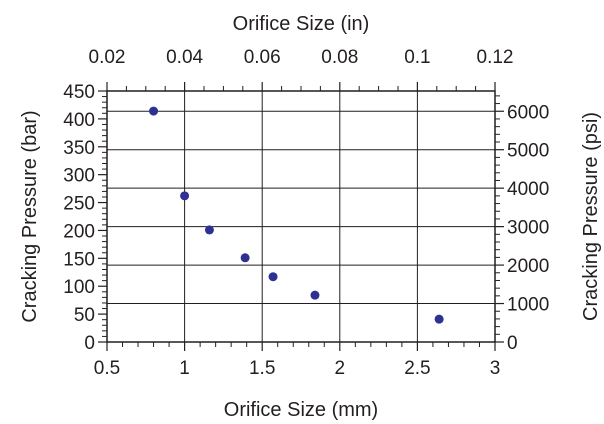 This screenshot has height=424, width=604. What do you see at coordinates (107, 368) in the screenshot?
I see `x-tick-label: 0.5` at bounding box center [107, 368].